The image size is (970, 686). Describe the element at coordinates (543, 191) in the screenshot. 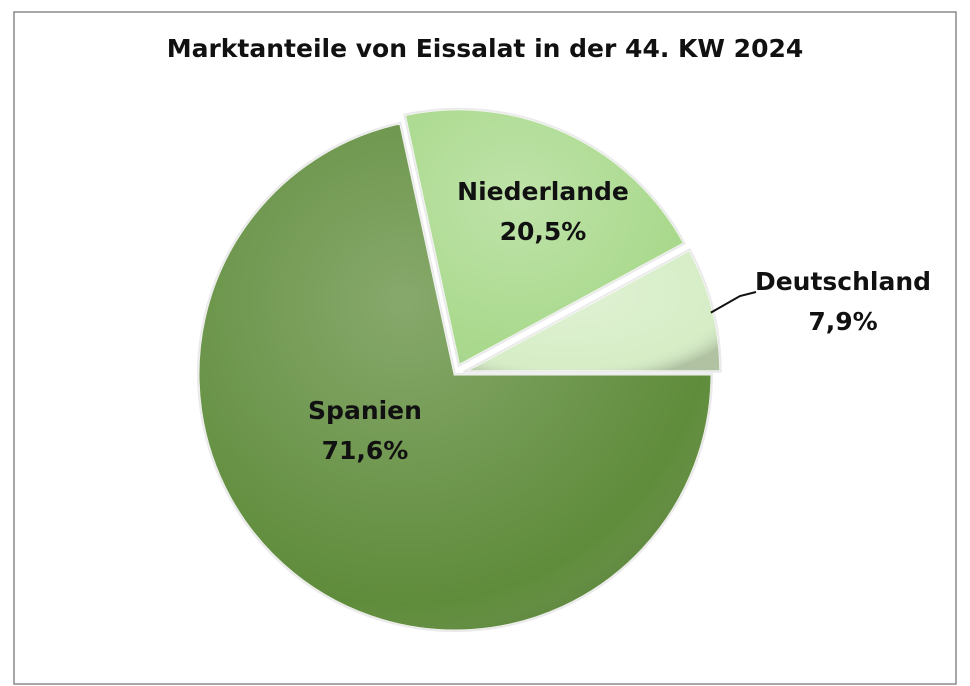

I see `slice-label: Niederlande` at that location.